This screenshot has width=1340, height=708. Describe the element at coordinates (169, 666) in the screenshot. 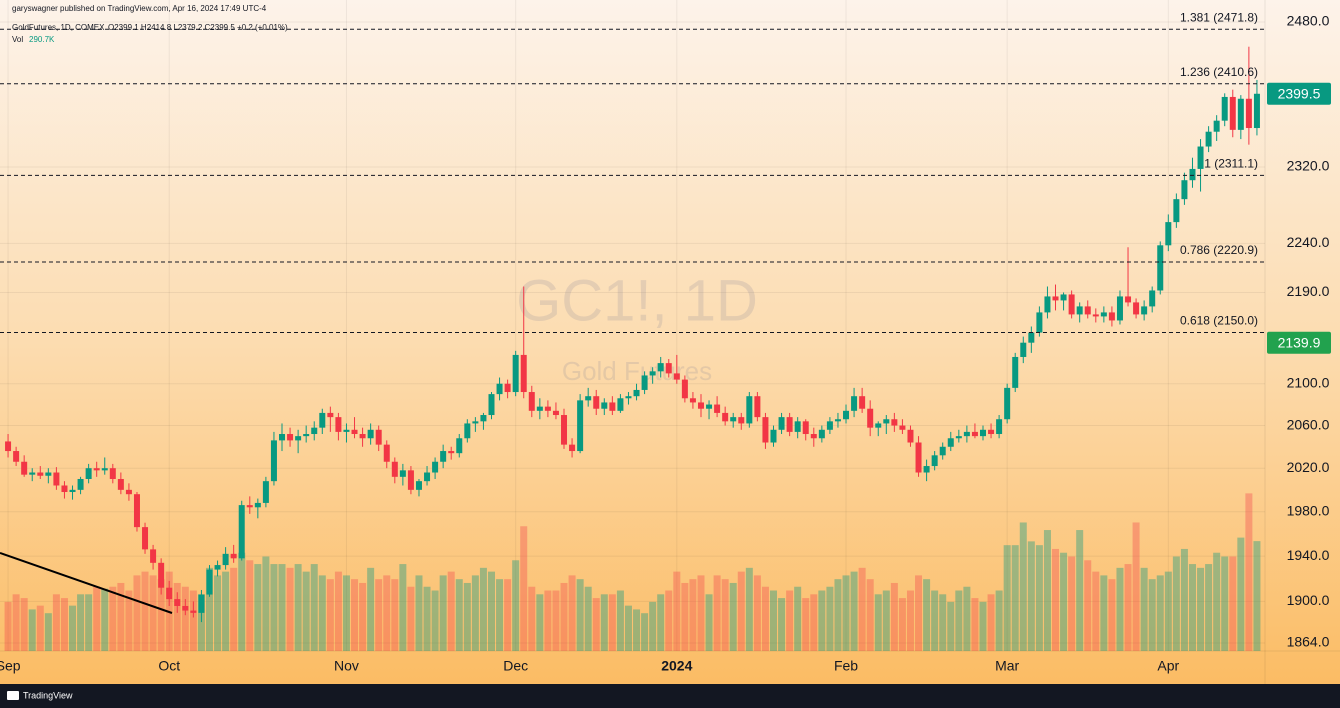

I see `x-tick-label: Oct` at that location.